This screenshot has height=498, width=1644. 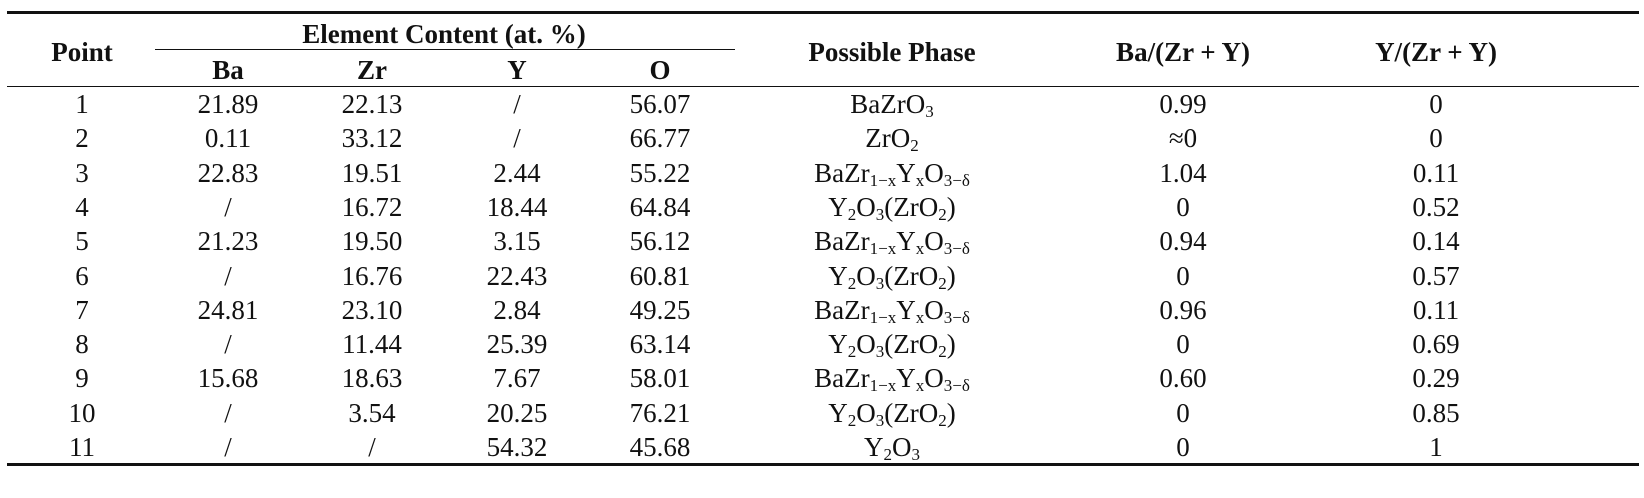 I want to click on table-cell: 0.85, so click(x=1436, y=412).